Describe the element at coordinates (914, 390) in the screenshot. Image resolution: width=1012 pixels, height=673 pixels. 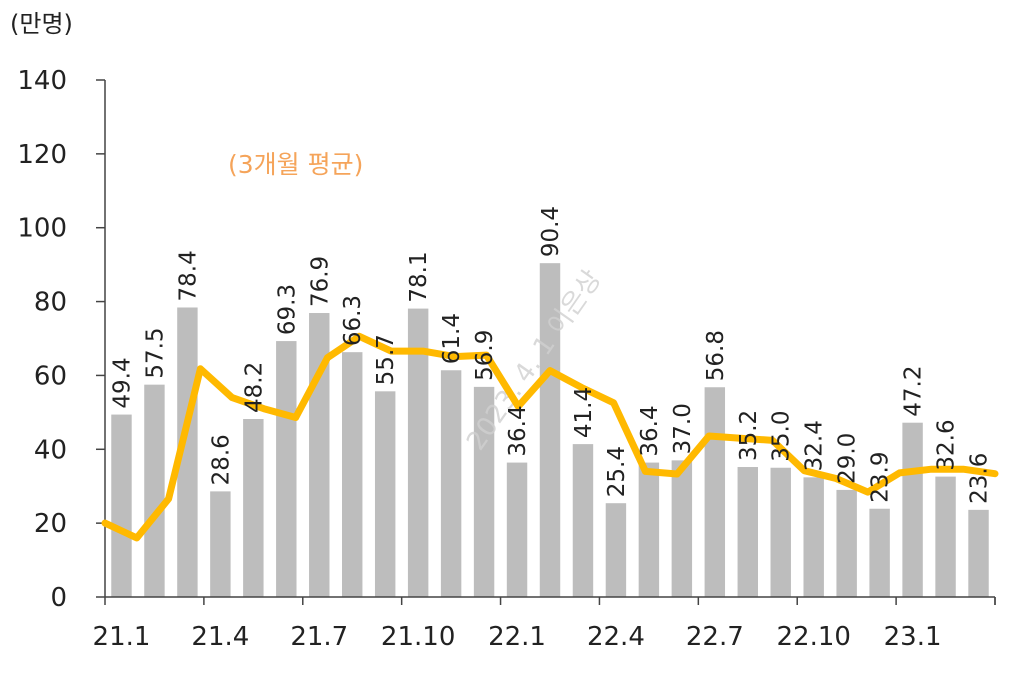
I see `data-label: 47.2` at that location.